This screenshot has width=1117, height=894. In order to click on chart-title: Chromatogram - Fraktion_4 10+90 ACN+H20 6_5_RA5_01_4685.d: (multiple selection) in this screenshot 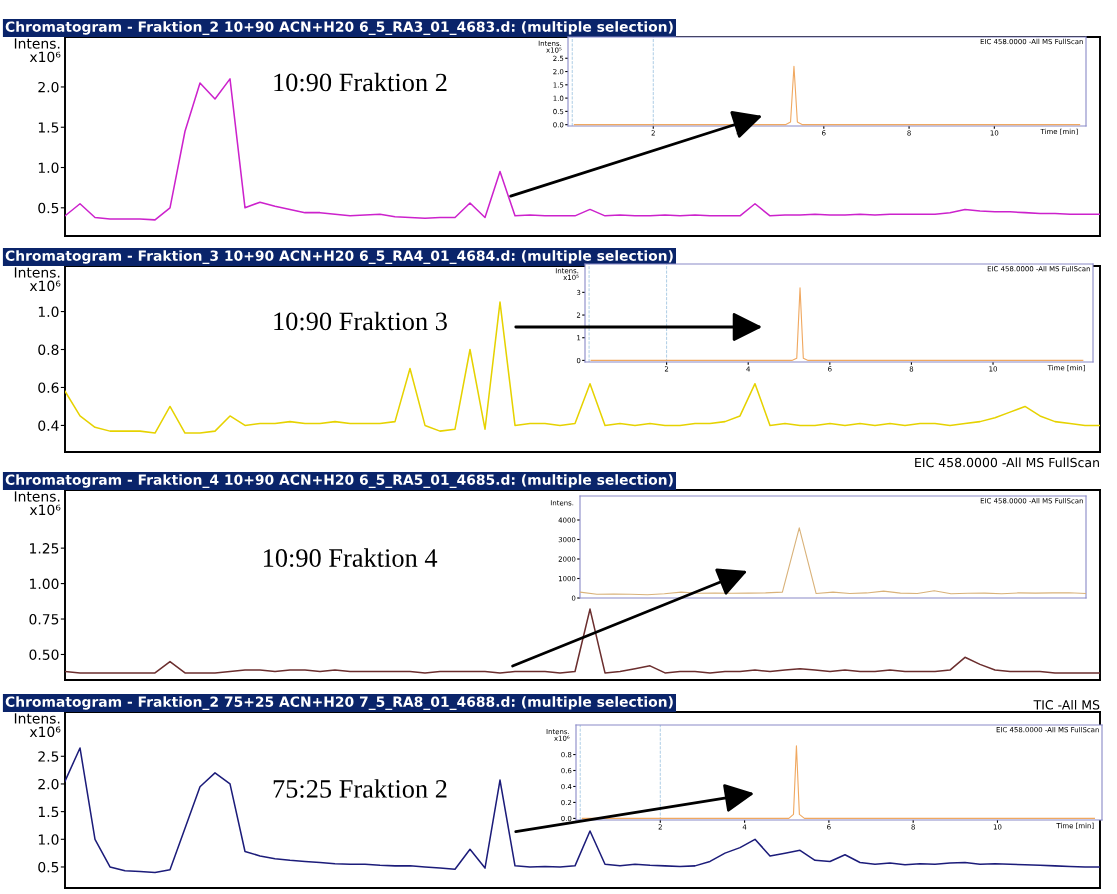, I will do `click(339, 481)`.